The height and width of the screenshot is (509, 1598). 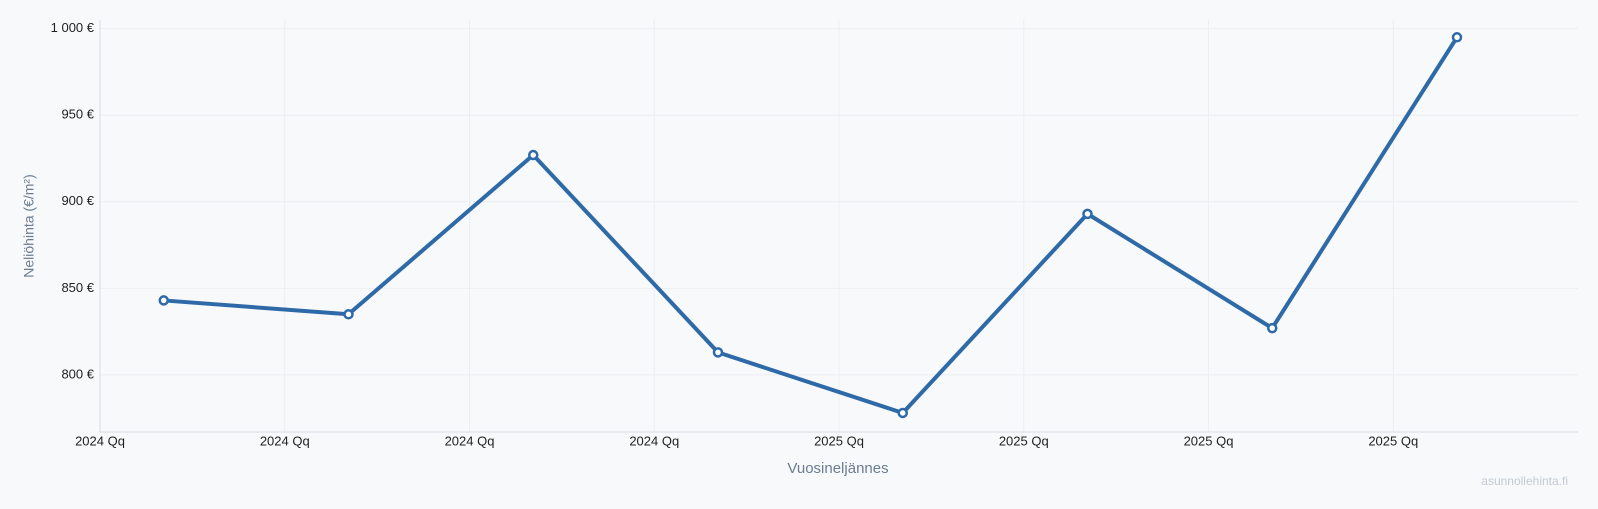 I want to click on y-tick-label: 900 €, so click(x=77, y=200).